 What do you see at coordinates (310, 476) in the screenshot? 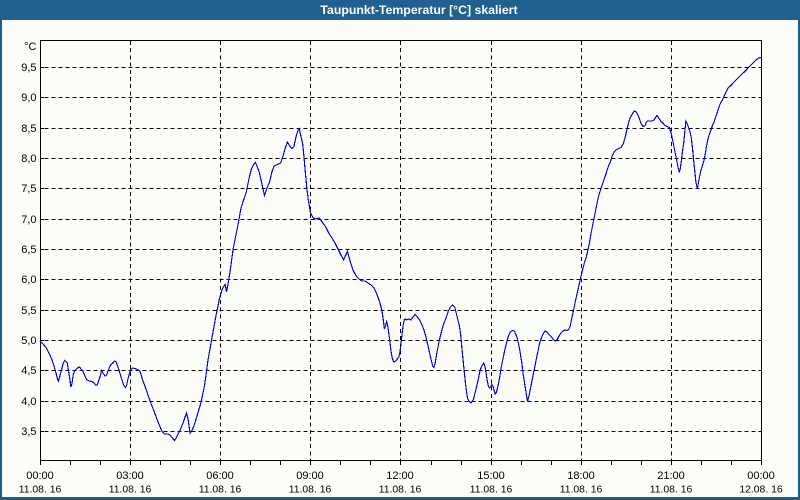
I see `svg-text: 09:00` at bounding box center [310, 476].